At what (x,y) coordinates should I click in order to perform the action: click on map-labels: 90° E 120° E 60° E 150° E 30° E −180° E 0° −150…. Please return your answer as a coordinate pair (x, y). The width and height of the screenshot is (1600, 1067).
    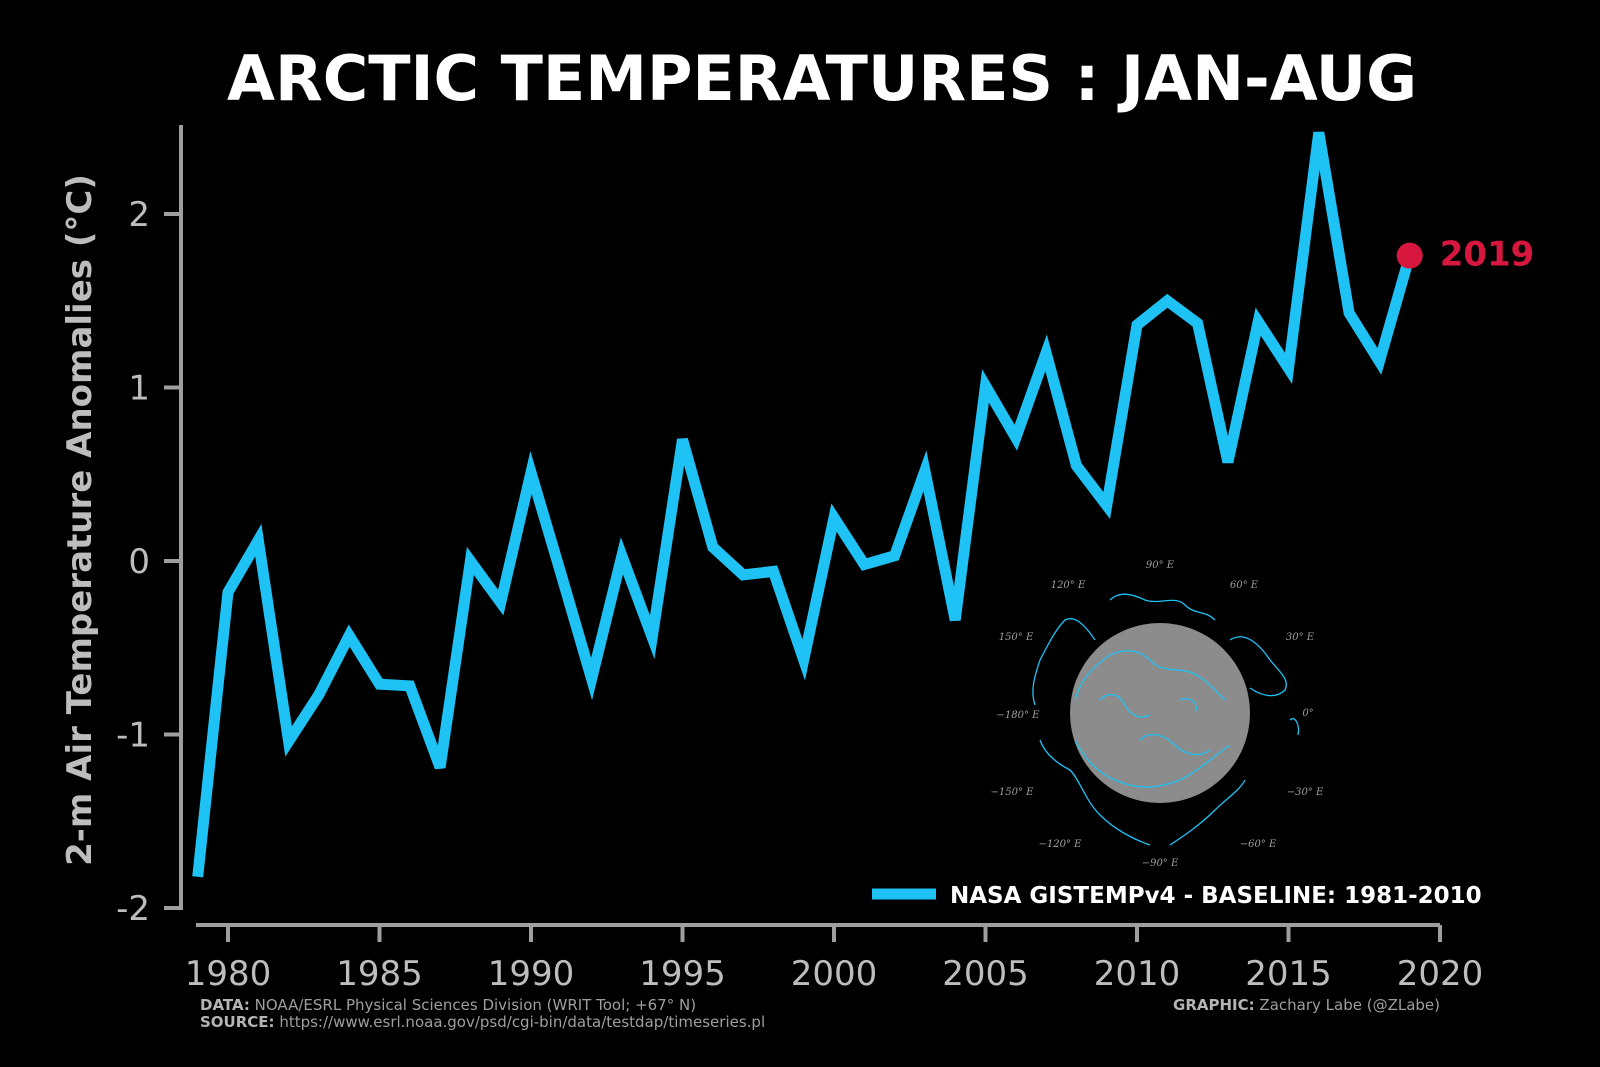
    Looking at the image, I should click on (1157, 714).